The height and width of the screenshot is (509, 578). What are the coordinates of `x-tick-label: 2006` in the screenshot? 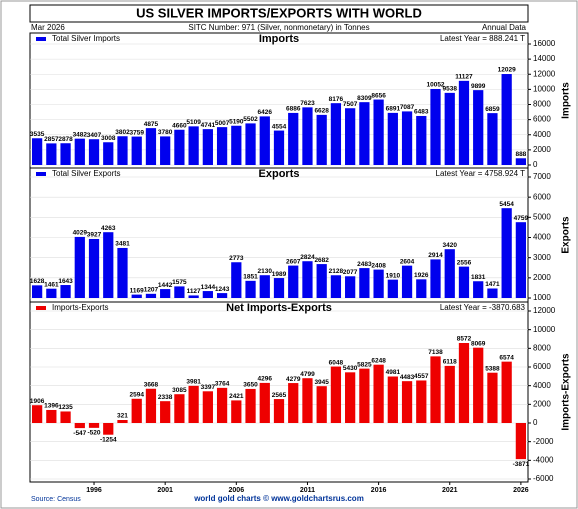 It's located at (237, 490).